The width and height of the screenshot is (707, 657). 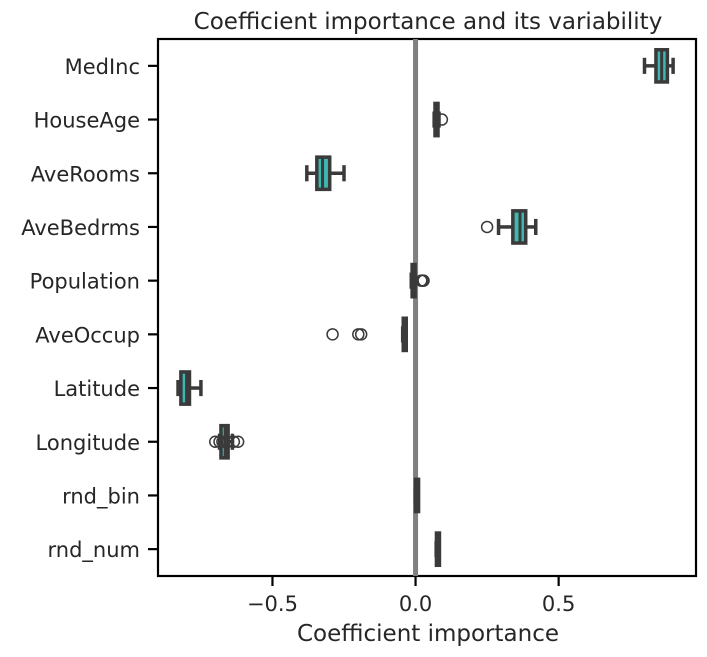 What do you see at coordinates (87, 121) in the screenshot?
I see `y-tick-label: HouseAge` at bounding box center [87, 121].